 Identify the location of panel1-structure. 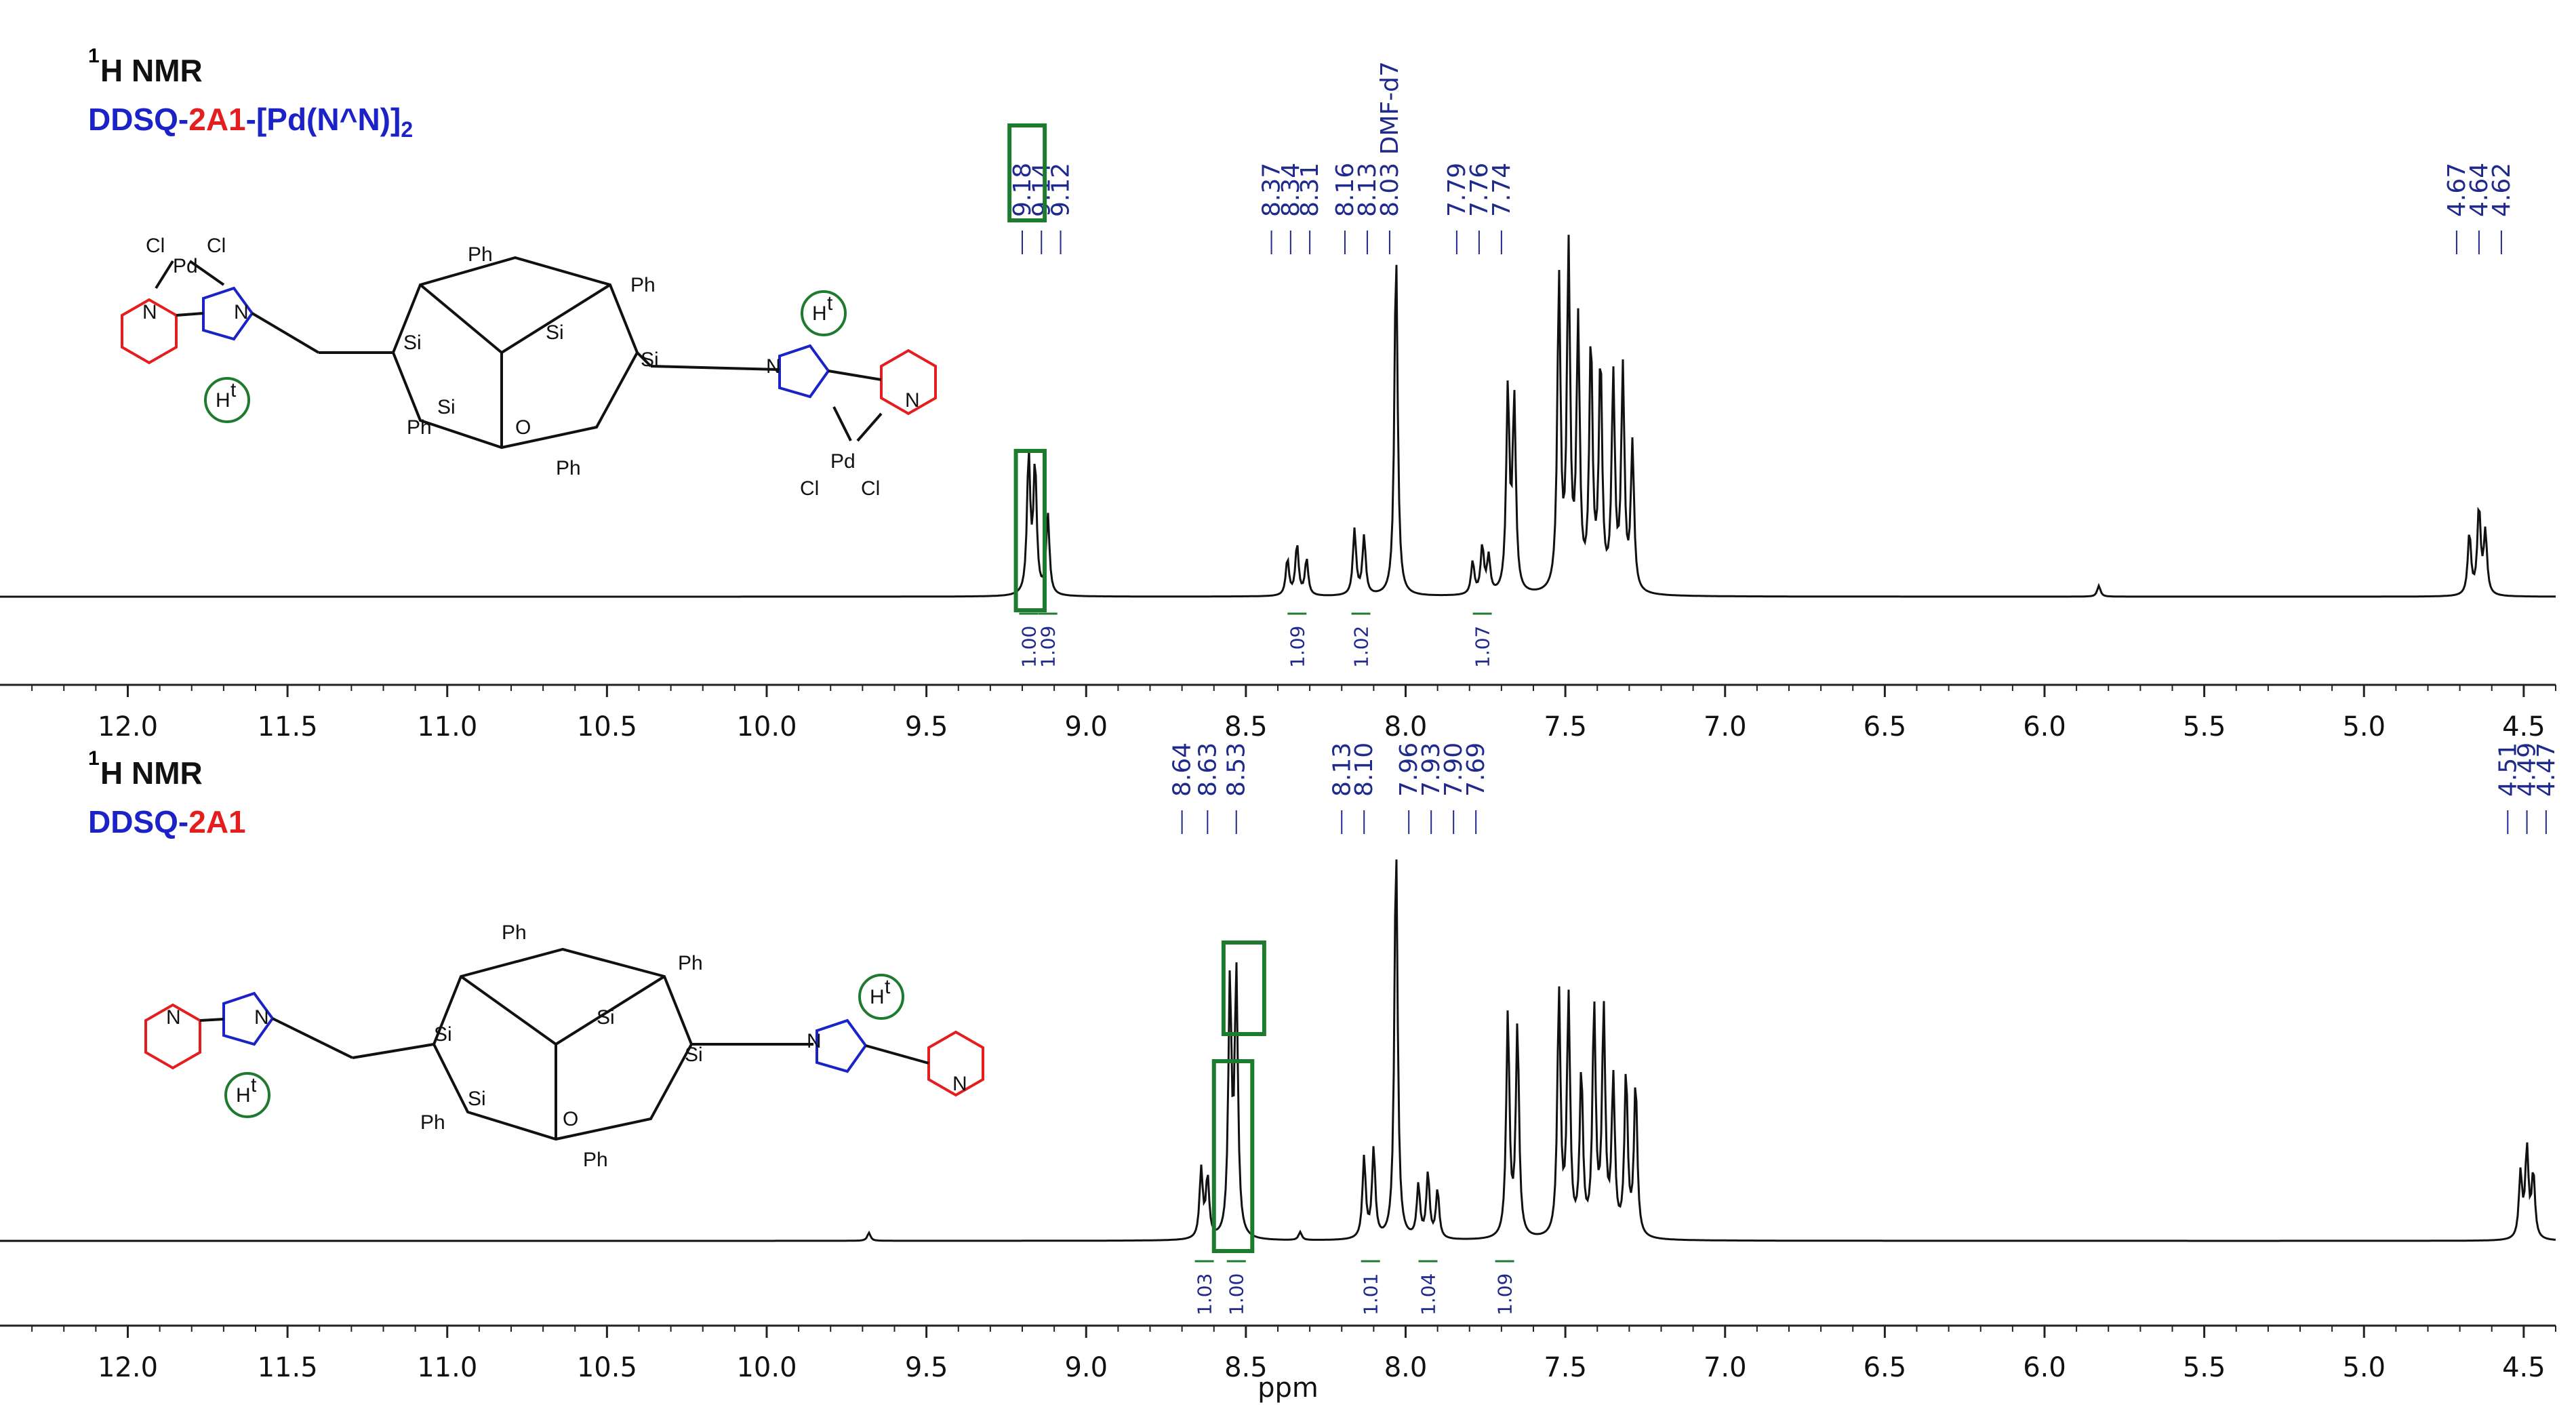
(529, 353).